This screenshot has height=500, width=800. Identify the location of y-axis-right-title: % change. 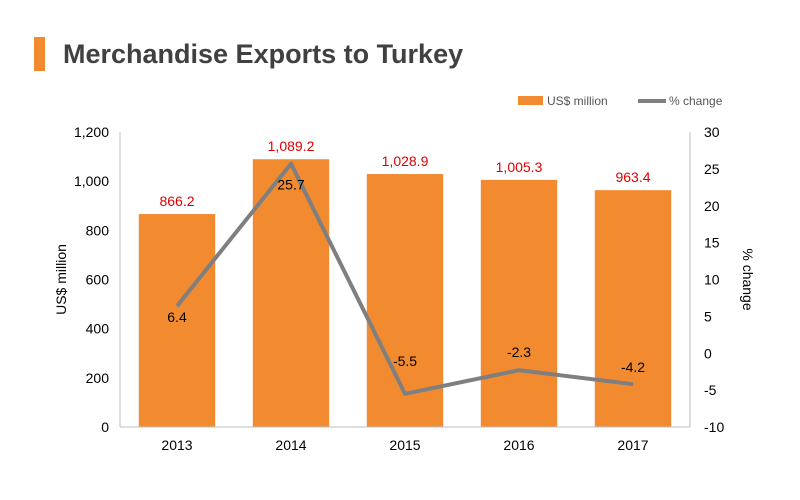
(748, 279).